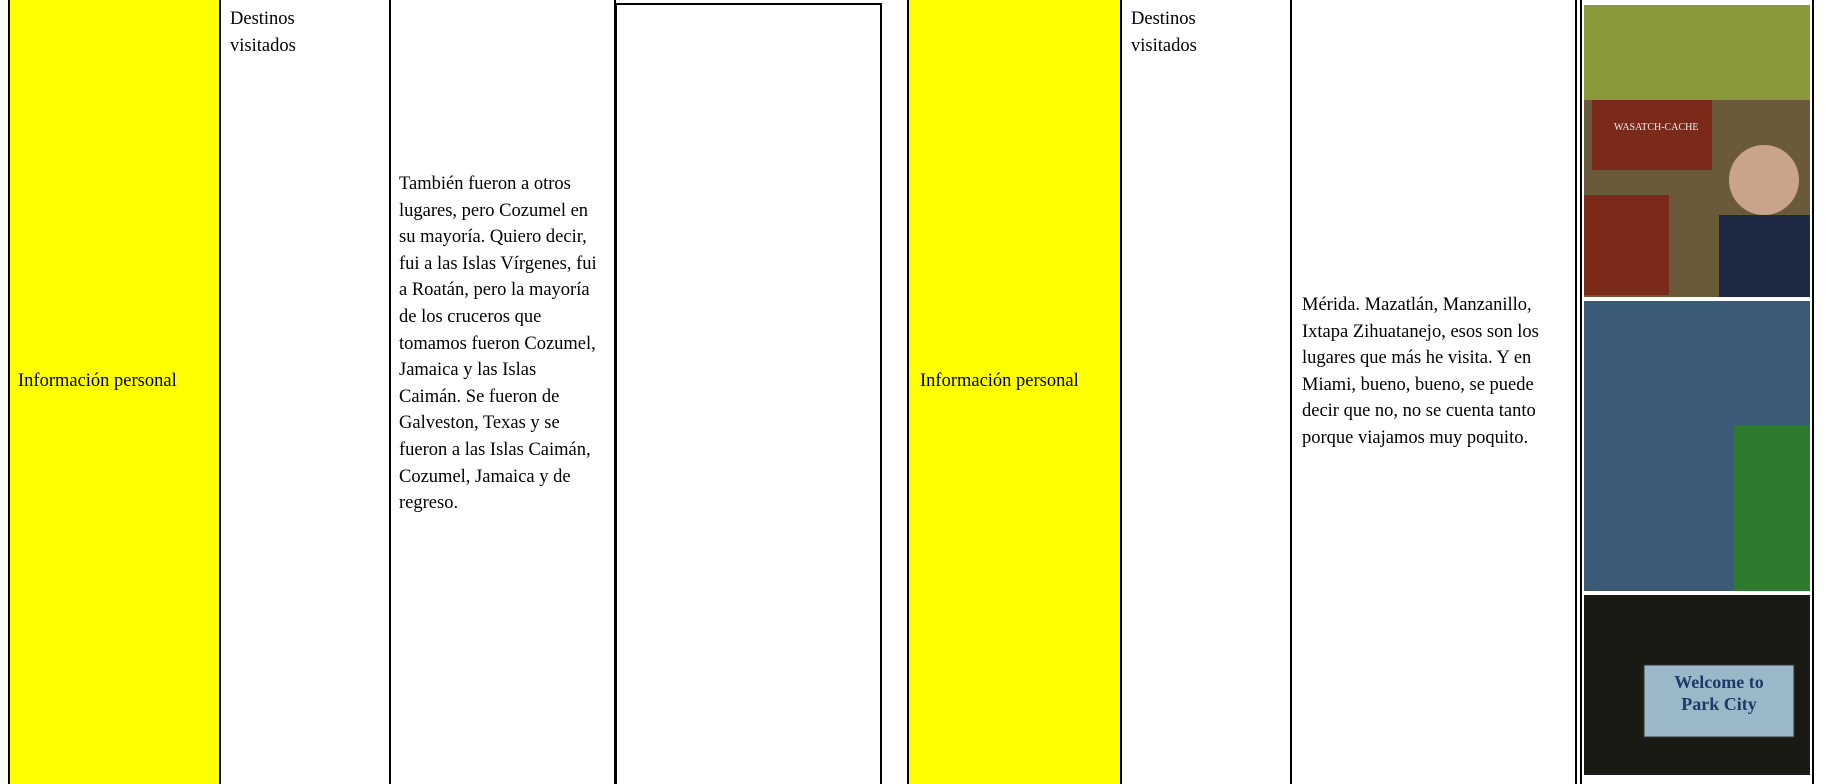 This screenshot has height=784, width=1826. I want to click on photos: WASATCH-CACHE Welcome to Park City, so click(1697, 390).